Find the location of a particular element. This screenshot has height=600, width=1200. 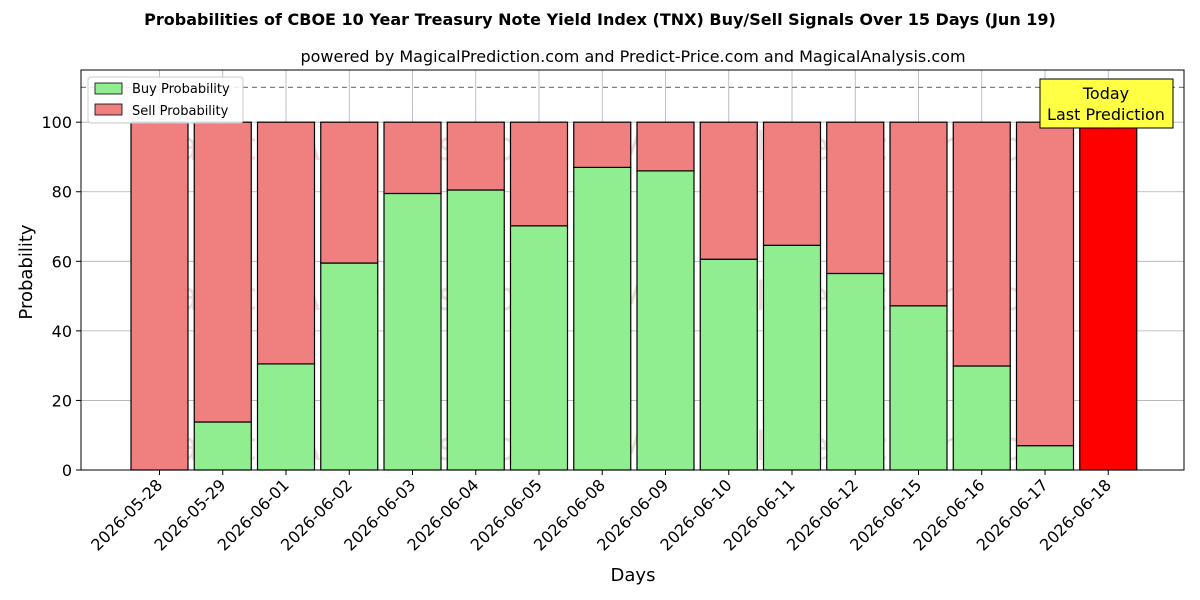

today-annotation: Today Last Prediction is located at coordinates (1106, 103).